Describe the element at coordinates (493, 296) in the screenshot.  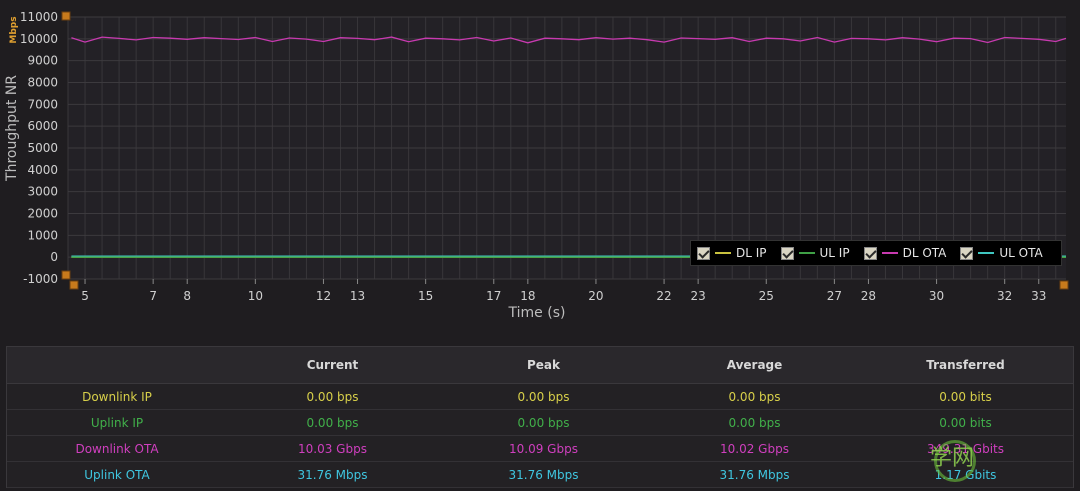
I see `x-tick-label: 17` at that location.